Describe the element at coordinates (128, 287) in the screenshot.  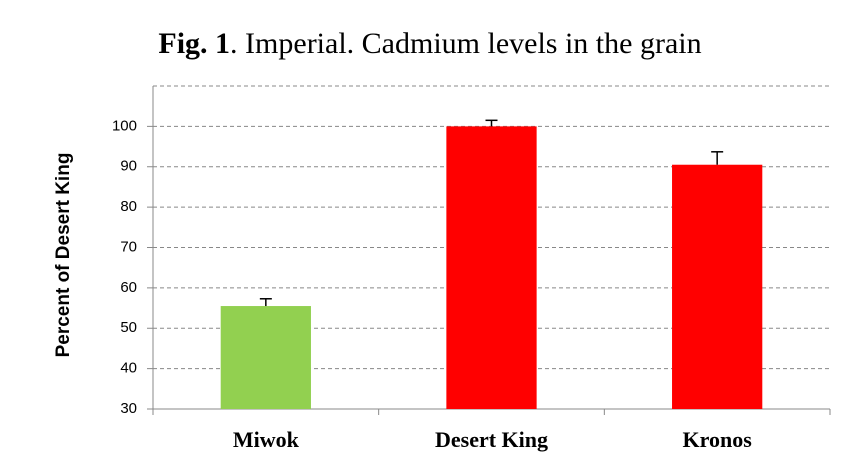
I see `y-tick-label: 60` at that location.